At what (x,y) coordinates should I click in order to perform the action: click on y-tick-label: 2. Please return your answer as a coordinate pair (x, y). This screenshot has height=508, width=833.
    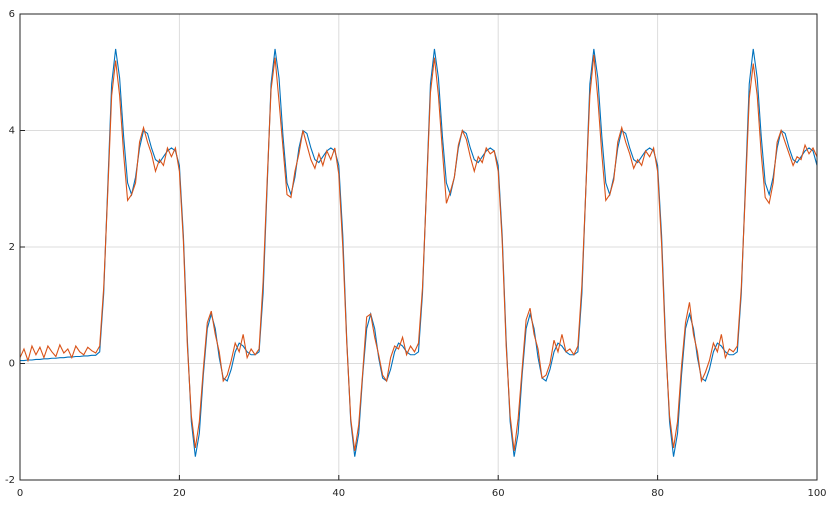
    Looking at the image, I should click on (12, 247).